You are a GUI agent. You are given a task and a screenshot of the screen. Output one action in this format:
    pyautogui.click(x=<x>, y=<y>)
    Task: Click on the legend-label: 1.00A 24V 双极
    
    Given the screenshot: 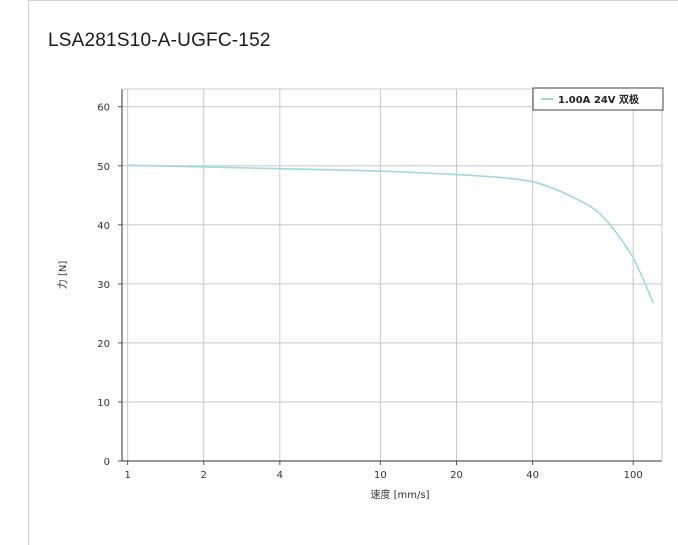 What is the action you would take?
    pyautogui.click(x=599, y=99)
    